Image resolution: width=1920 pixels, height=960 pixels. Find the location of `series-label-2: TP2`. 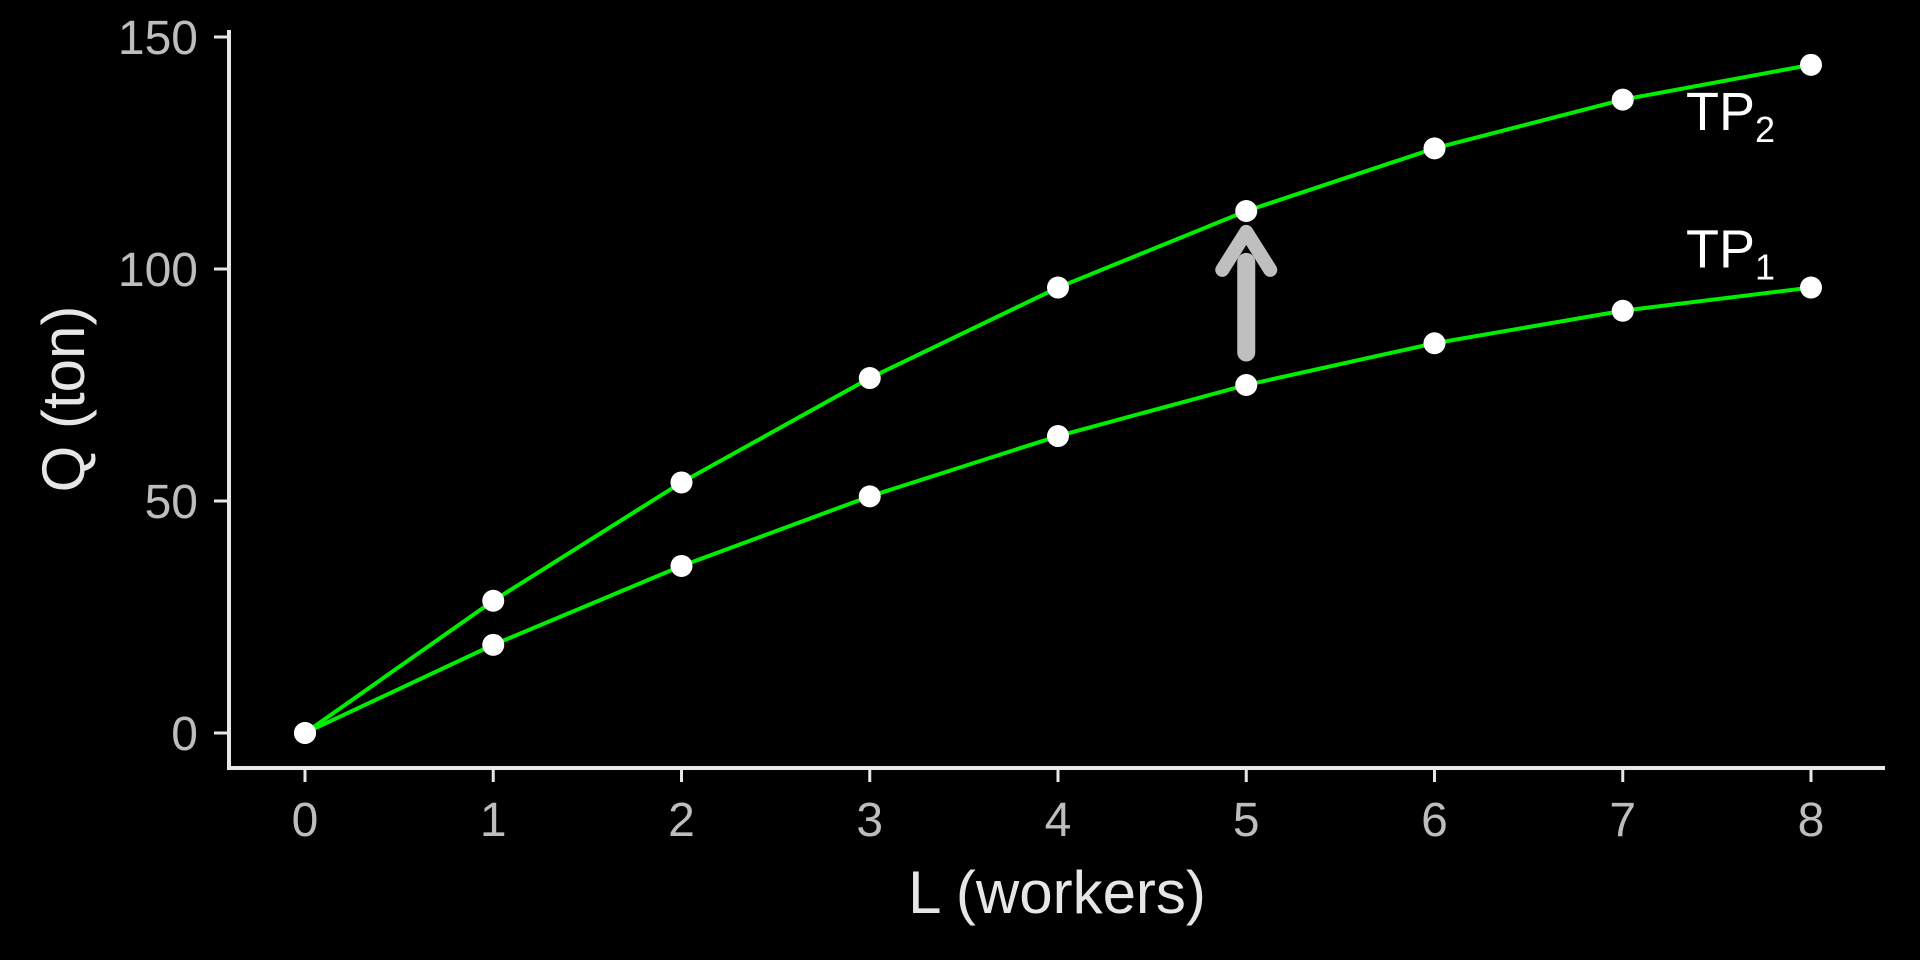

series-label-2: TP2 is located at coordinates (1730, 116).